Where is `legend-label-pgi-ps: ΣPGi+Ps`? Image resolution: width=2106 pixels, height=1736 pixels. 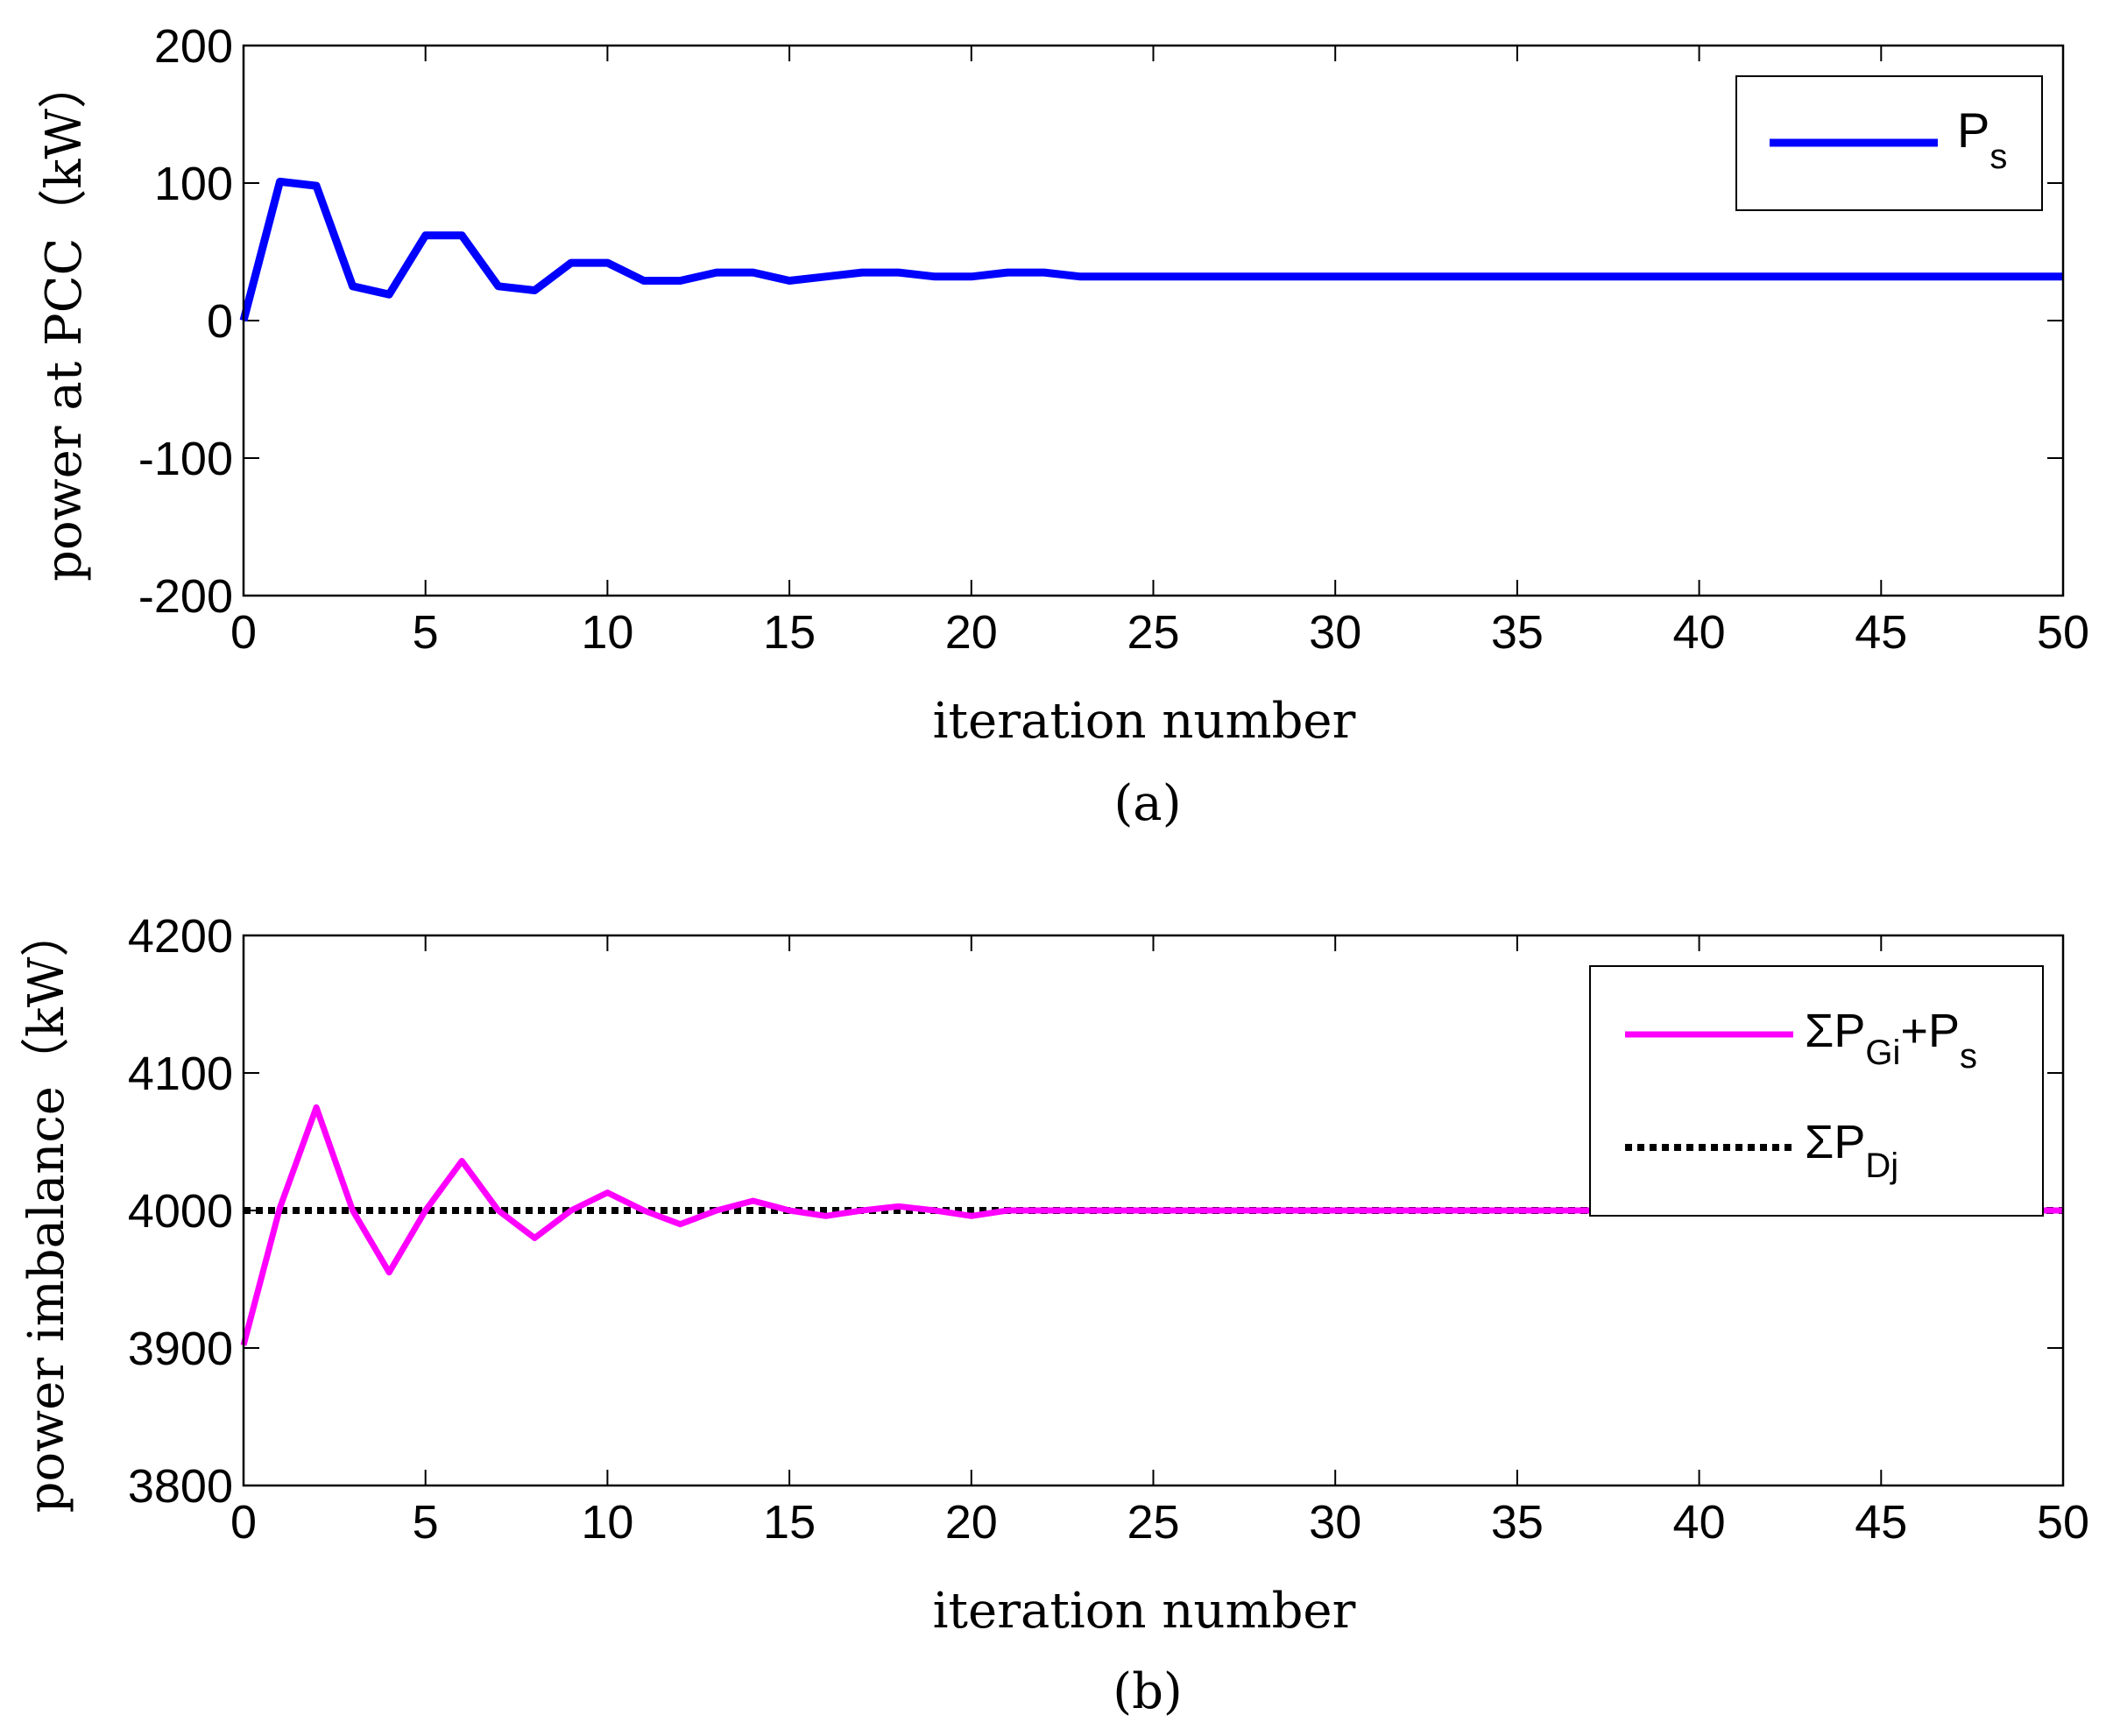
legend-label-pgi-ps: ΣPGi+Ps is located at coordinates (1891, 1040).